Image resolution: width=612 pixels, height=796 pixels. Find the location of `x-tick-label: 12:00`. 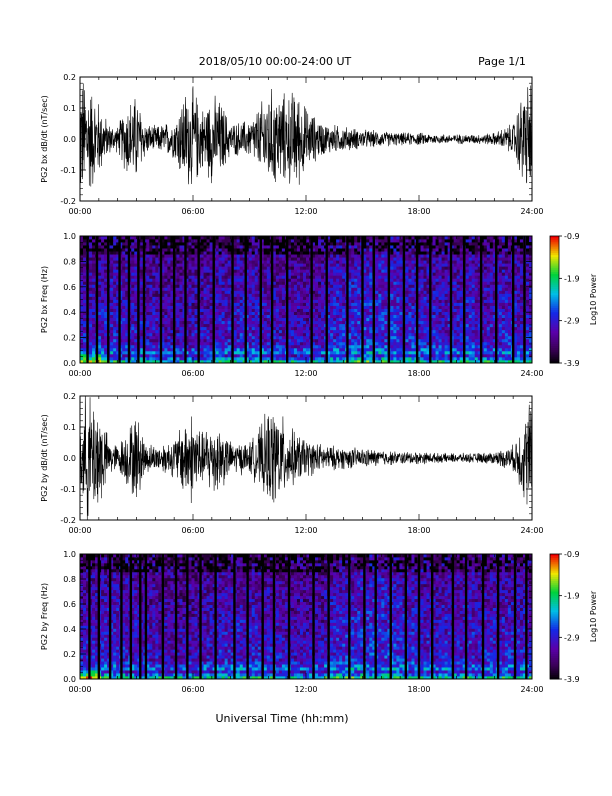

x-tick-label: 12:00 is located at coordinates (305, 211).